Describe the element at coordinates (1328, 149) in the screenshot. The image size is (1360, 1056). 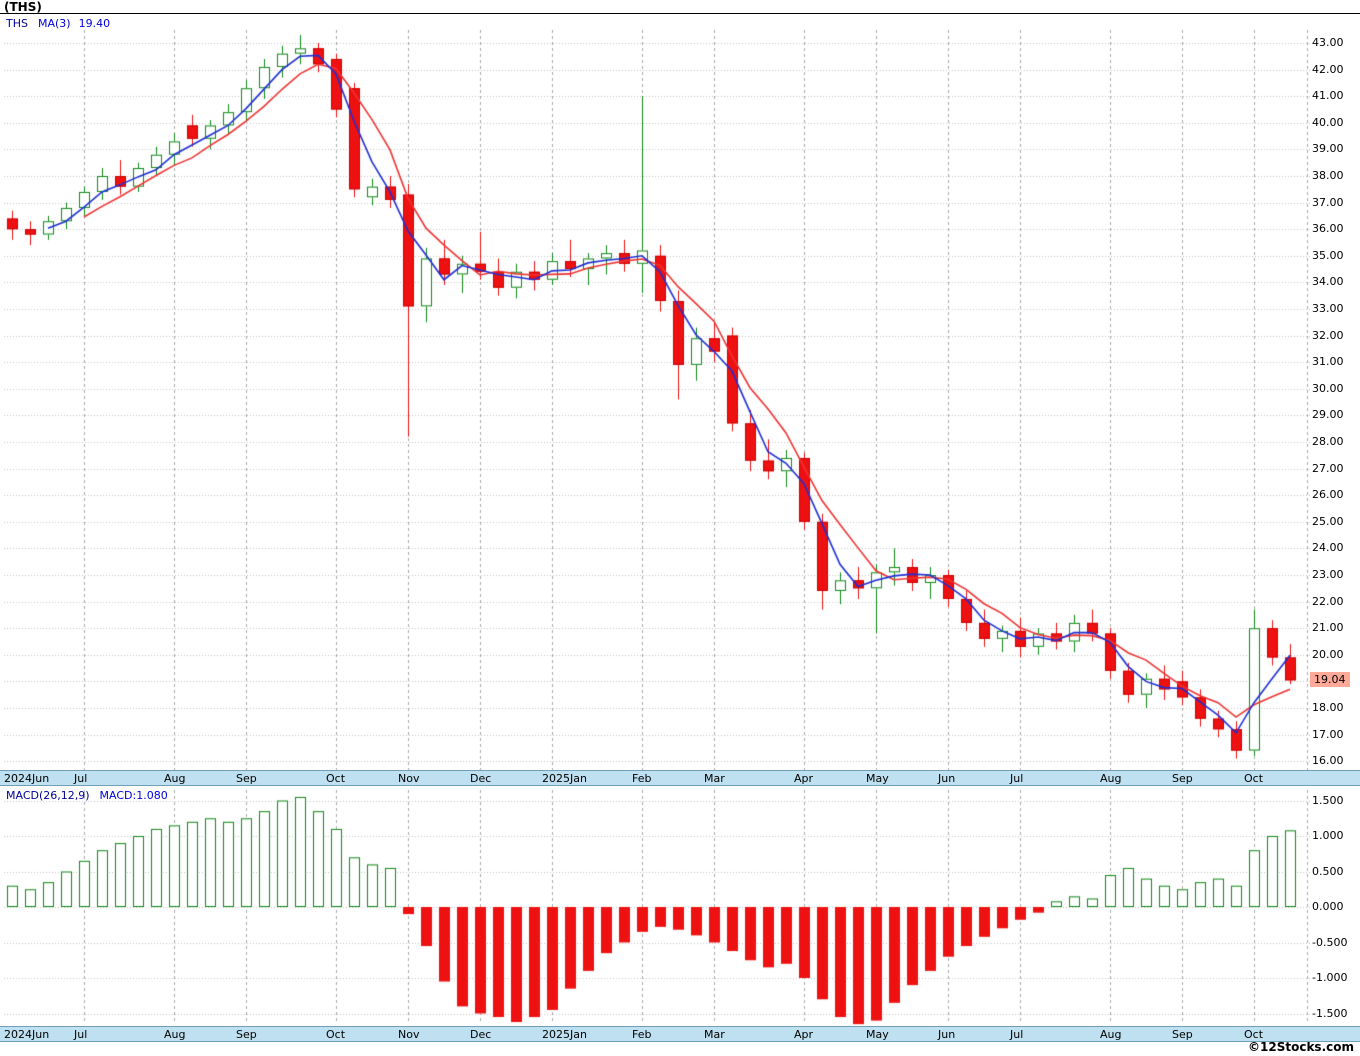
I see `price-tick-label: 39.00` at that location.